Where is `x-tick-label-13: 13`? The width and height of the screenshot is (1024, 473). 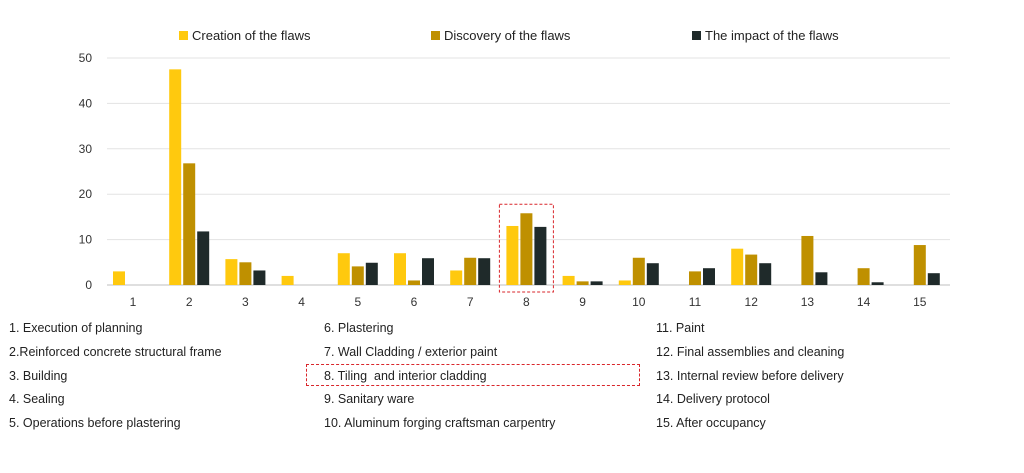
x-tick-label-13: 13 is located at coordinates (808, 302).